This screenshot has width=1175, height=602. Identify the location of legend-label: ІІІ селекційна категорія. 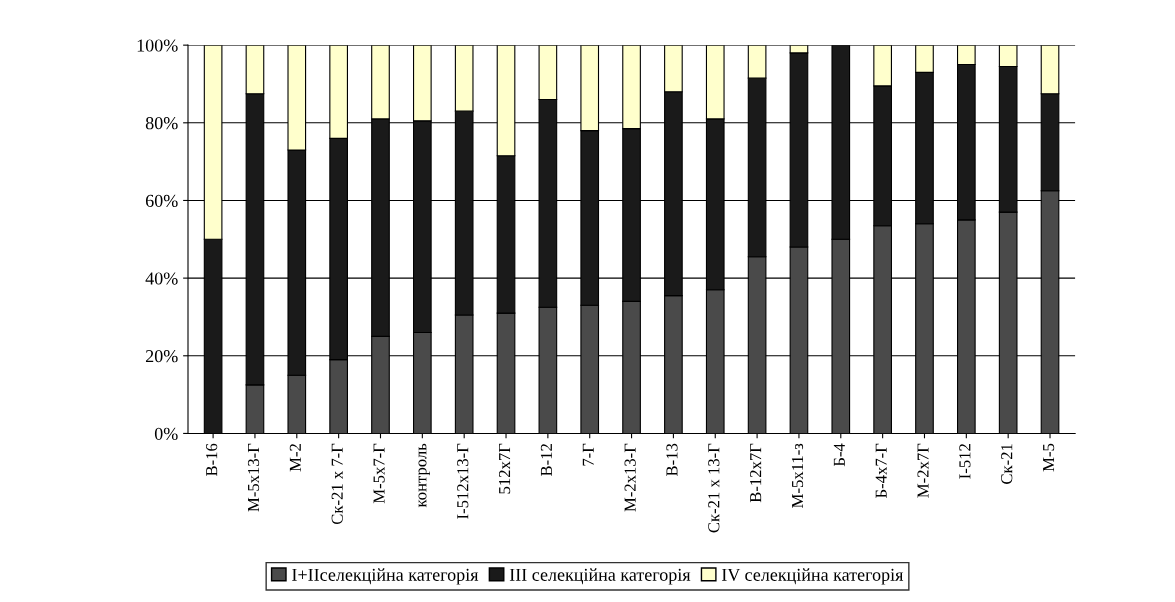
(600, 576).